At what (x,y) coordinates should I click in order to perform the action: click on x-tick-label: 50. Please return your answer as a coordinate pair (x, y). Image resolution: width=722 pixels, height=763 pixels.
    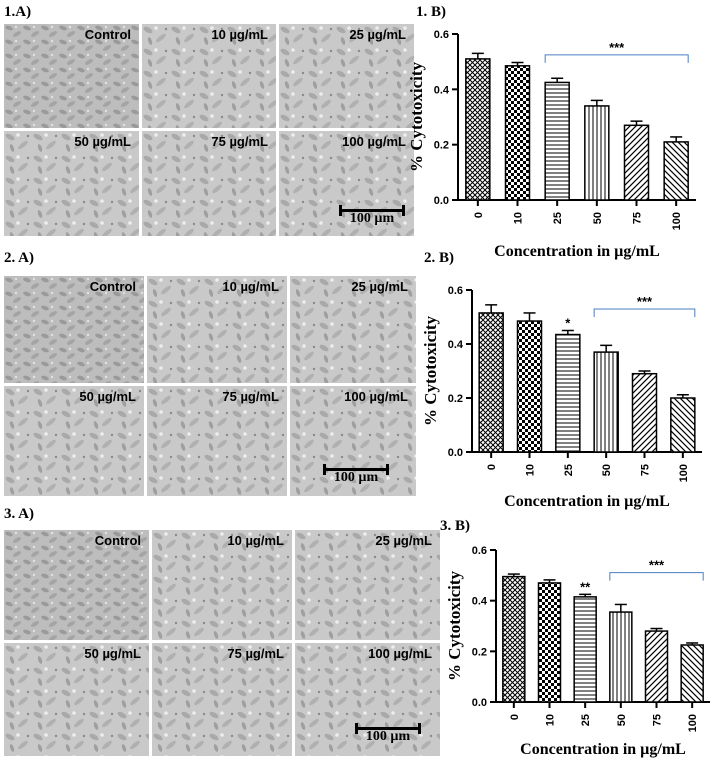
    Looking at the image, I should click on (622, 720).